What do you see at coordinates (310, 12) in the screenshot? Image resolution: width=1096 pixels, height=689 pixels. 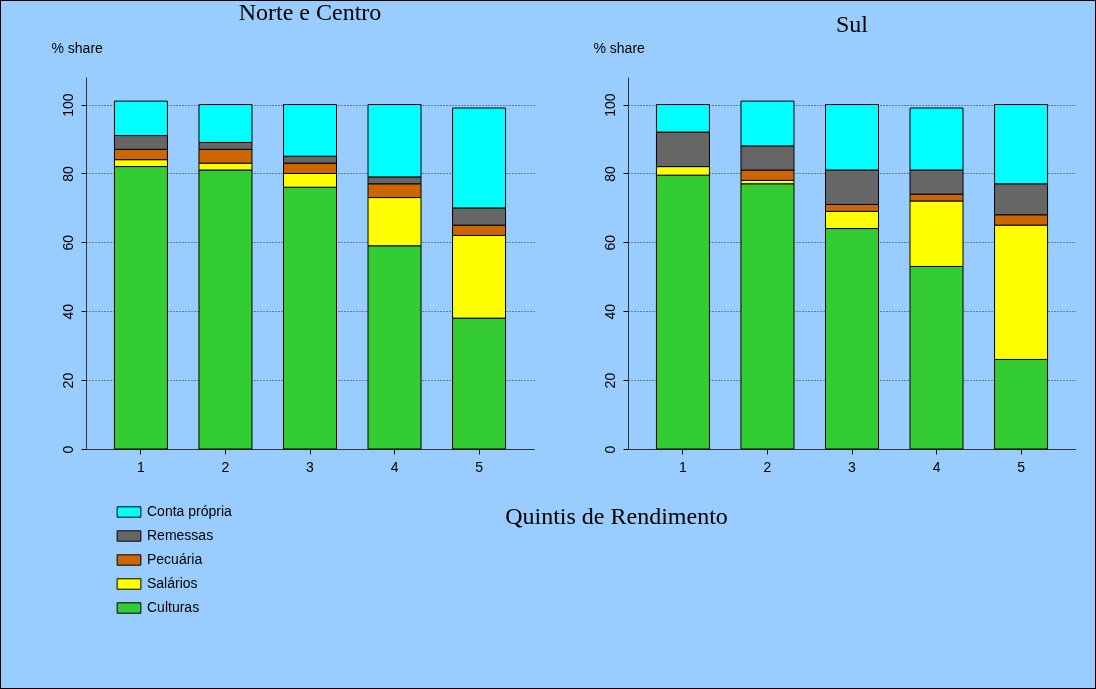 I see `chart-title: Norte e Centro` at bounding box center [310, 12].